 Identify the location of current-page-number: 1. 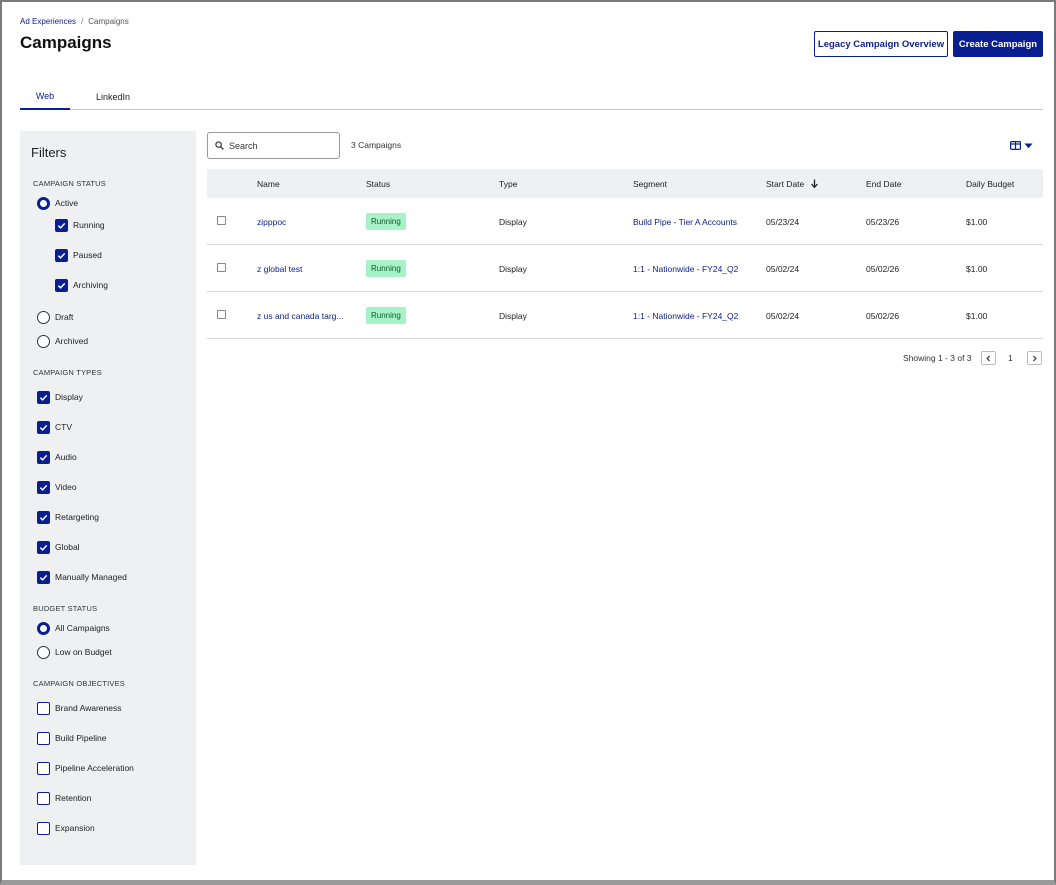
(1010, 358).